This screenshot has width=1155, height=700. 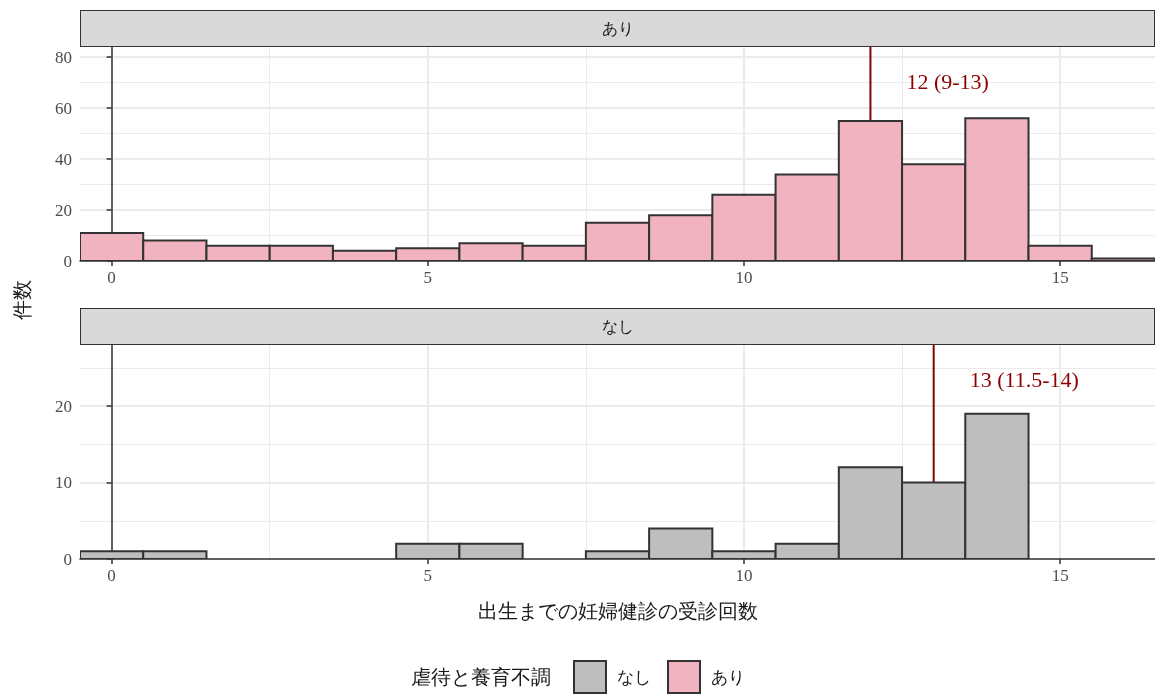 I want to click on y-tick-label: 80, so click(x=63, y=57).